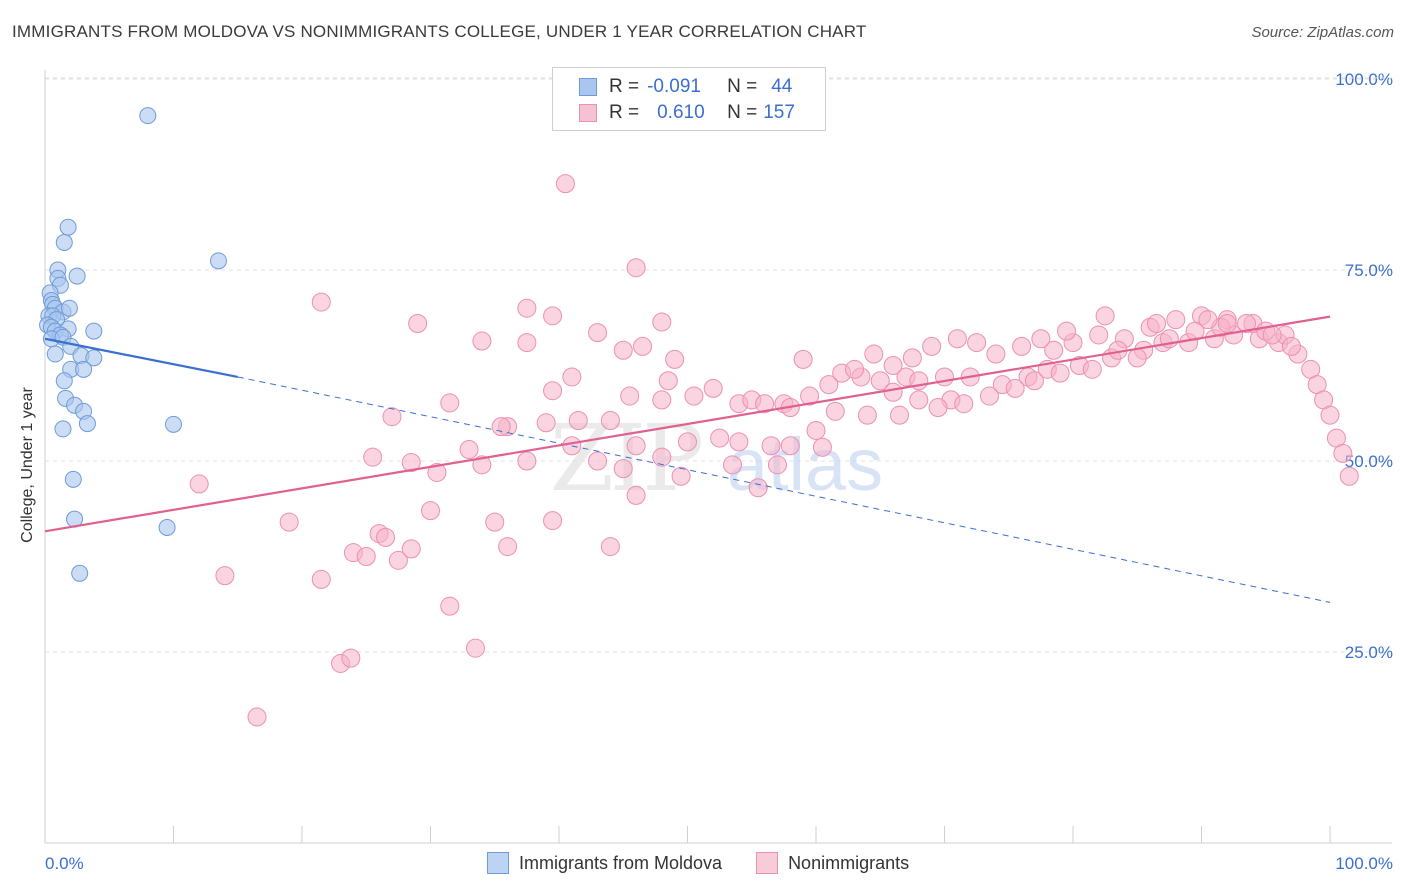 Image resolution: width=1406 pixels, height=892 pixels. I want to click on n-label: N =, so click(742, 86).